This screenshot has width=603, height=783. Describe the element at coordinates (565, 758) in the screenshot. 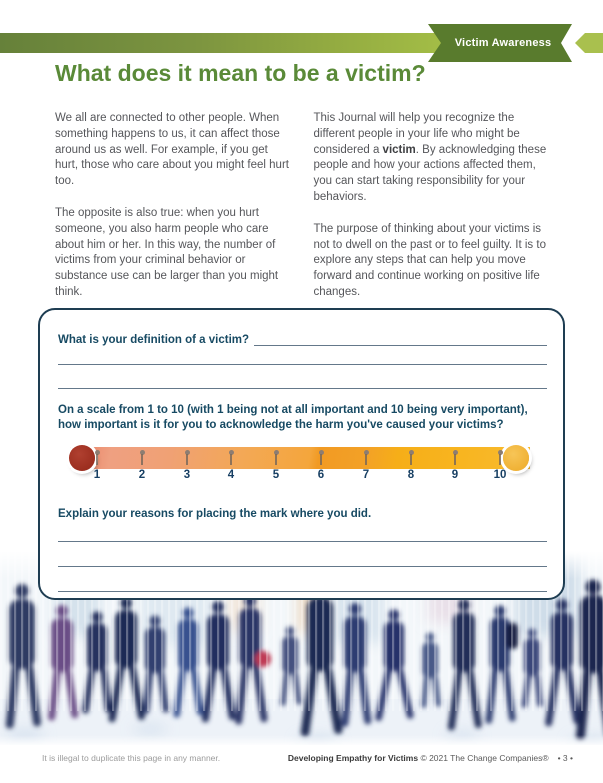

I see `page-number: • 3 •` at that location.